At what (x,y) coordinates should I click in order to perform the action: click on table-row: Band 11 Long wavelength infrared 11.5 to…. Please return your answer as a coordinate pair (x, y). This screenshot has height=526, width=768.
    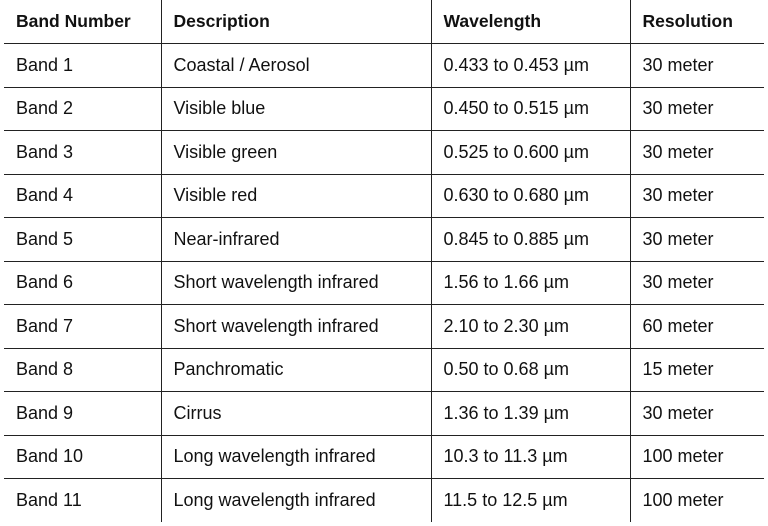
    Looking at the image, I should click on (384, 500).